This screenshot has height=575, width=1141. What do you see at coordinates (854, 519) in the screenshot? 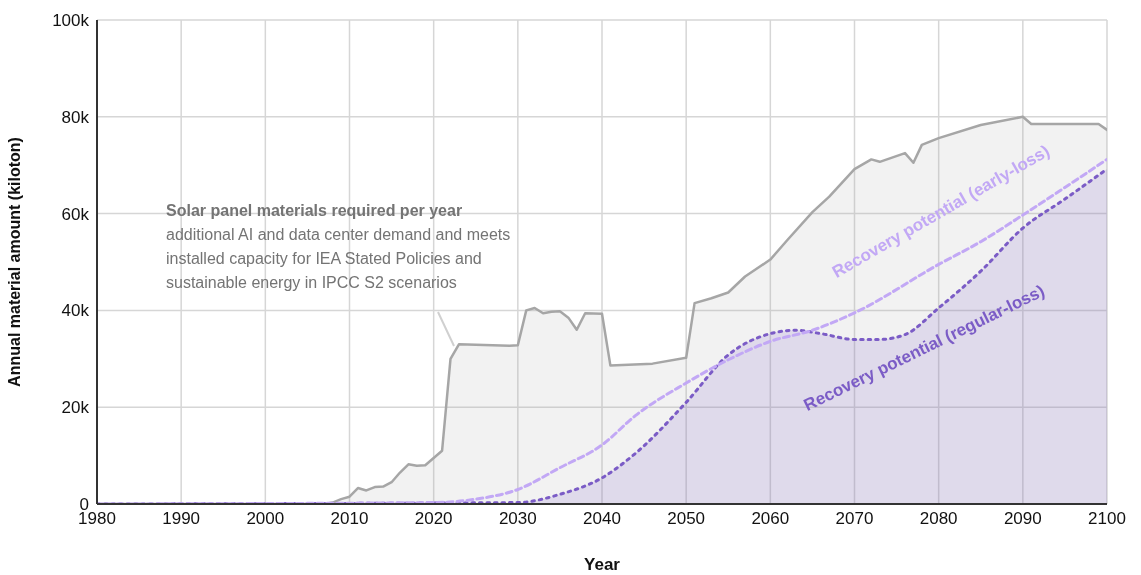
I see `x-tick-label: 2070` at bounding box center [854, 519].